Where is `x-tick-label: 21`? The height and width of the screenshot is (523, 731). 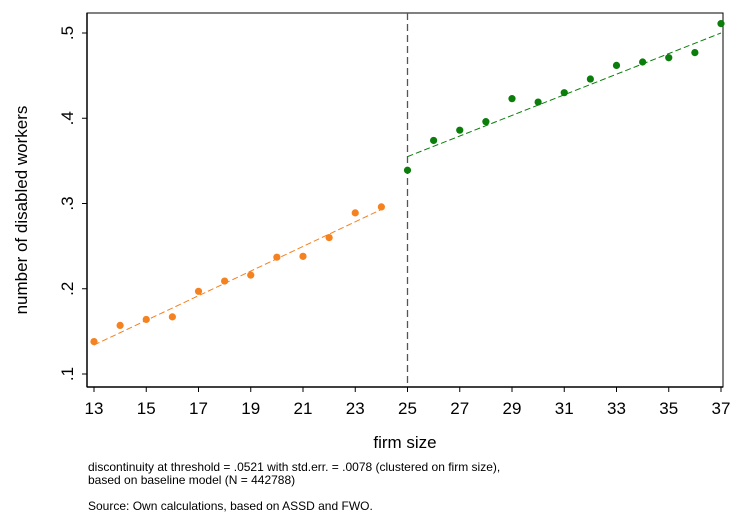
x-tick-label: 21 is located at coordinates (303, 408).